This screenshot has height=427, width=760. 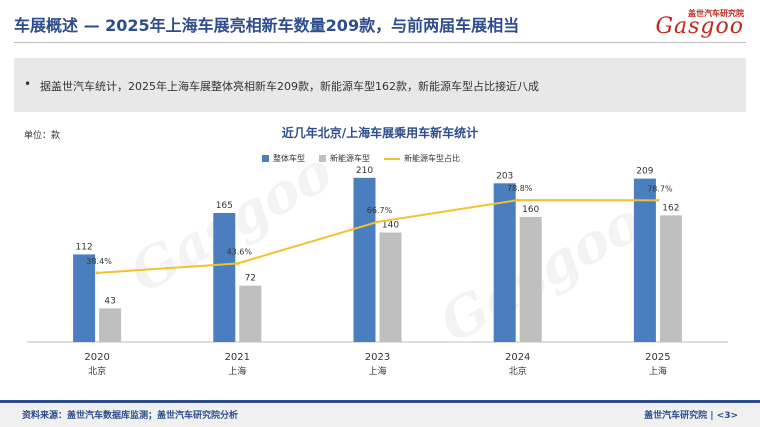 What do you see at coordinates (240, 252) in the screenshot?
I see `ratio-value-label: 43.6%` at bounding box center [240, 252].